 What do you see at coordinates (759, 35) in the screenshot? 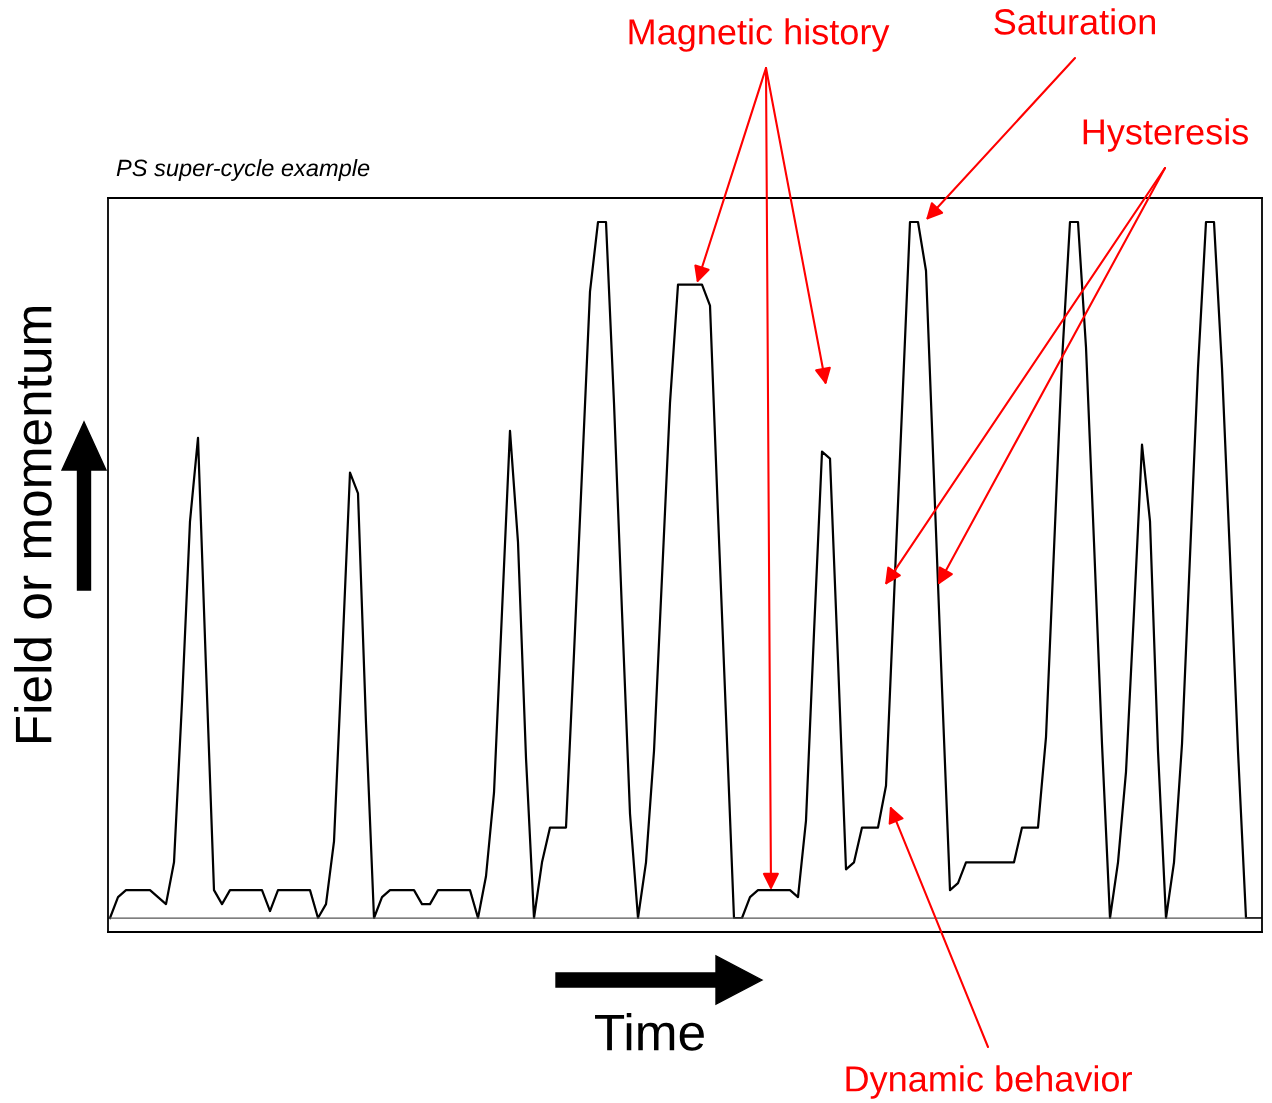
I see `text: Magnetic history` at bounding box center [759, 35].